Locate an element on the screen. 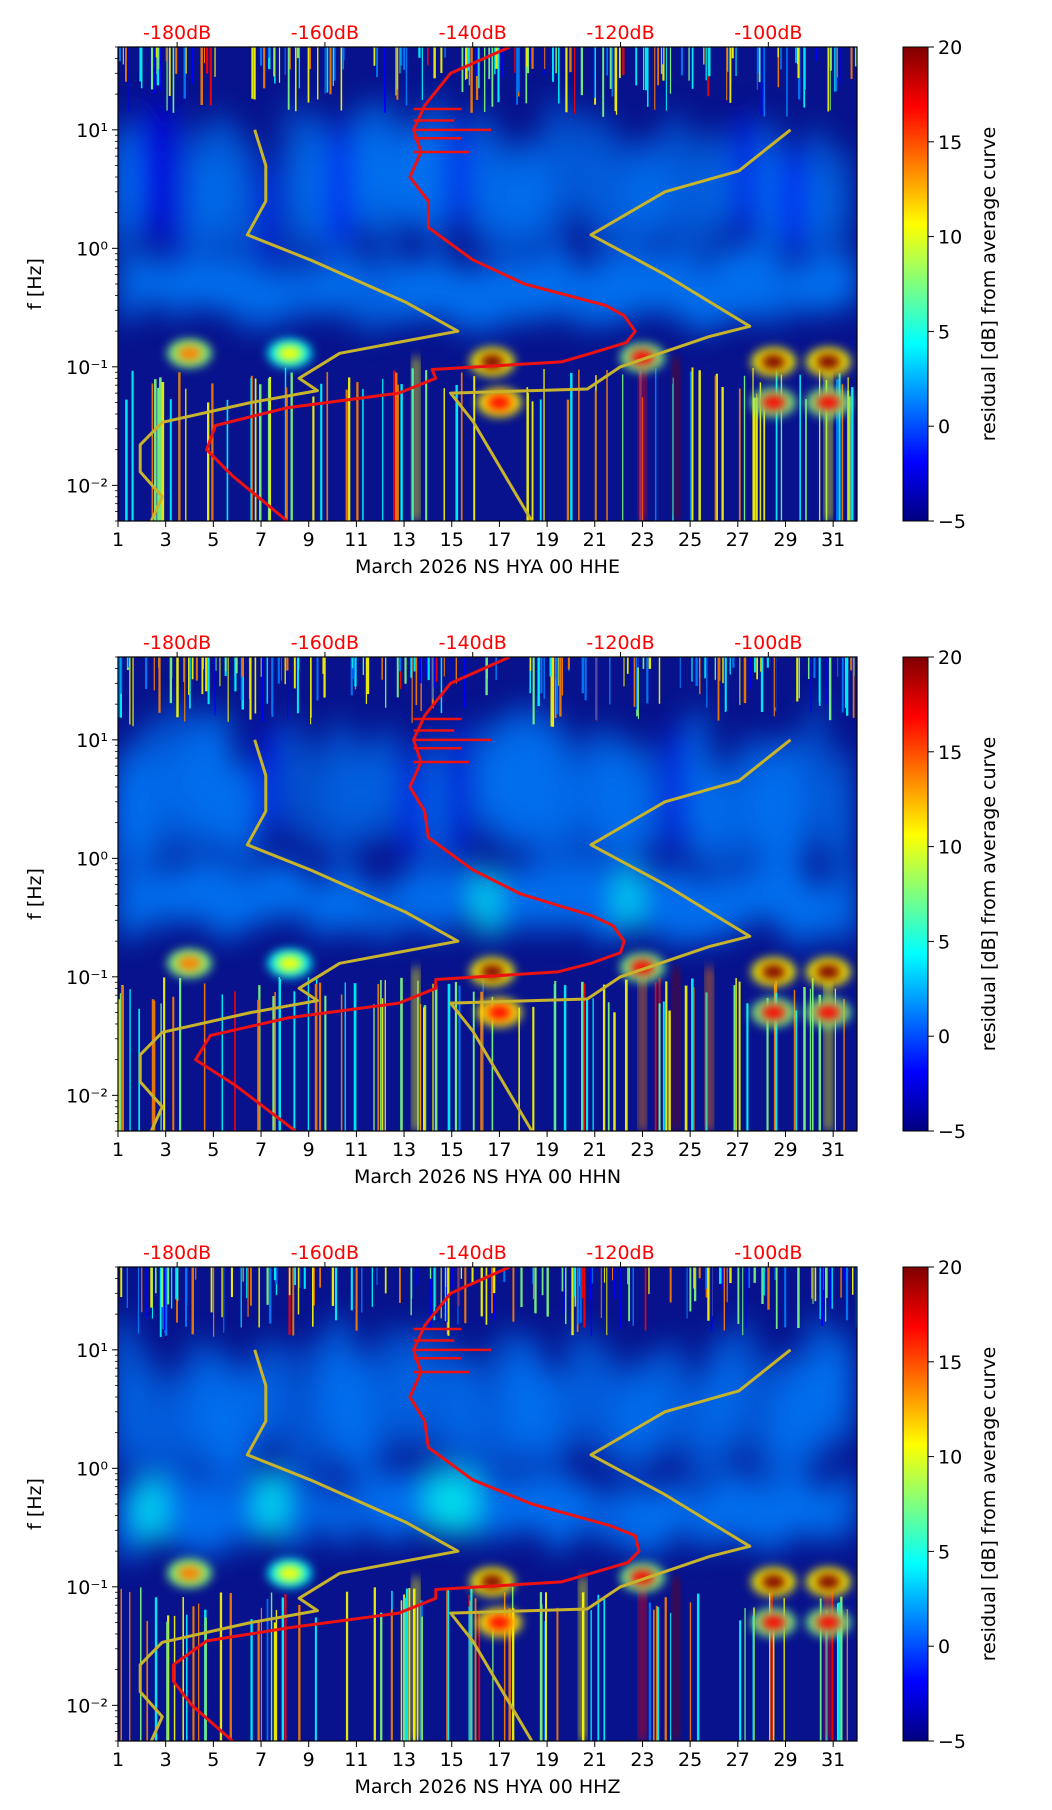  x-tick-label: 13 is located at coordinates (404, 540).